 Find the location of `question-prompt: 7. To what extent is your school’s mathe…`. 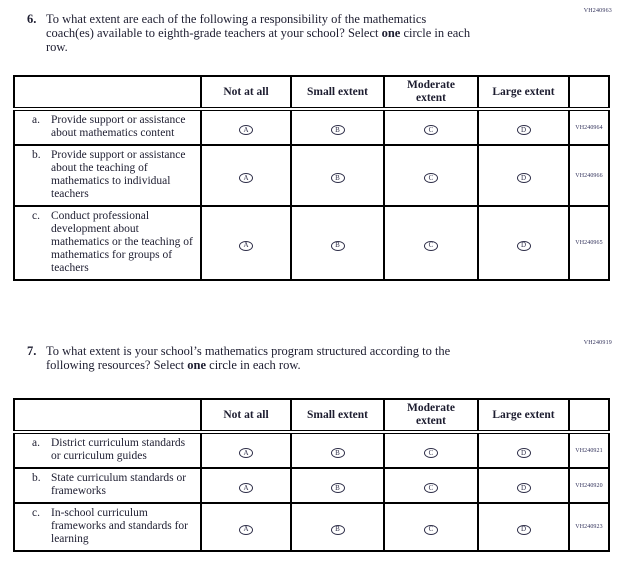

question-prompt: 7. To what extent is your school’s mathe… is located at coordinates (325, 358).